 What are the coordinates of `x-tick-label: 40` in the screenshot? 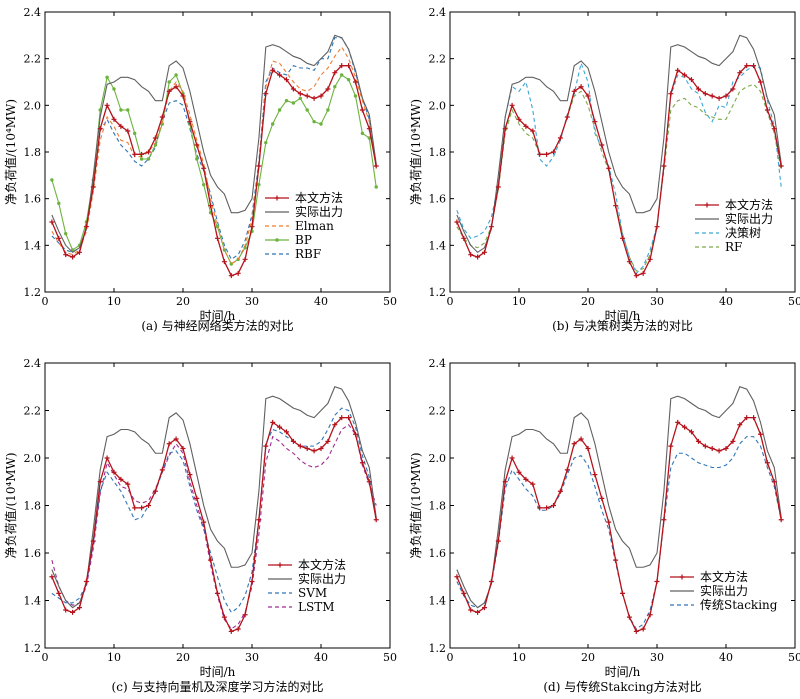 It's located at (726, 657).